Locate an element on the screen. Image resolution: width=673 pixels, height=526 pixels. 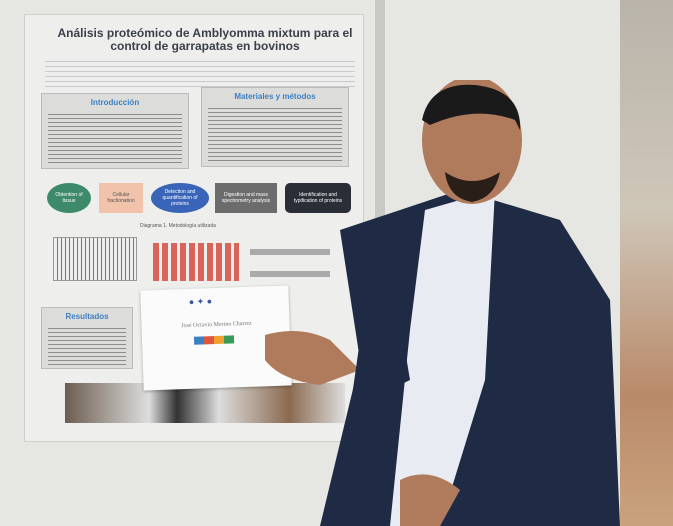
certificate-name: José Octavio Merino Charrez is located at coordinates (216, 325).